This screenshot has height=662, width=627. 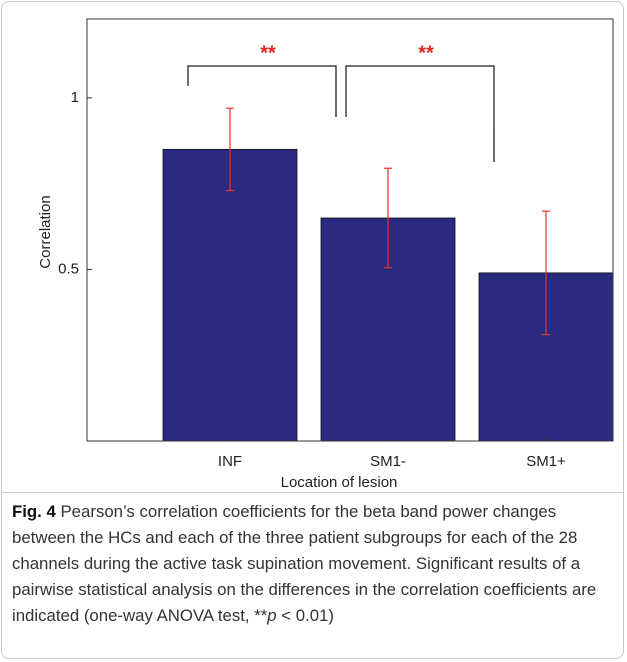 What do you see at coordinates (272, 615) in the screenshot?
I see `caption-italic: p` at bounding box center [272, 615].